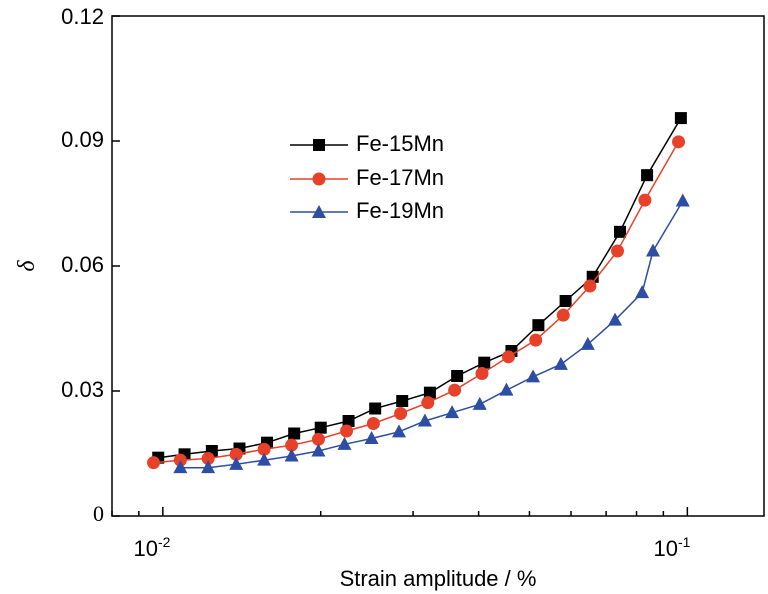 The height and width of the screenshot is (594, 768). Describe the element at coordinates (412, 547) in the screenshot. I see `x-axis-labels: 10⁻² 10⁻¹` at that location.